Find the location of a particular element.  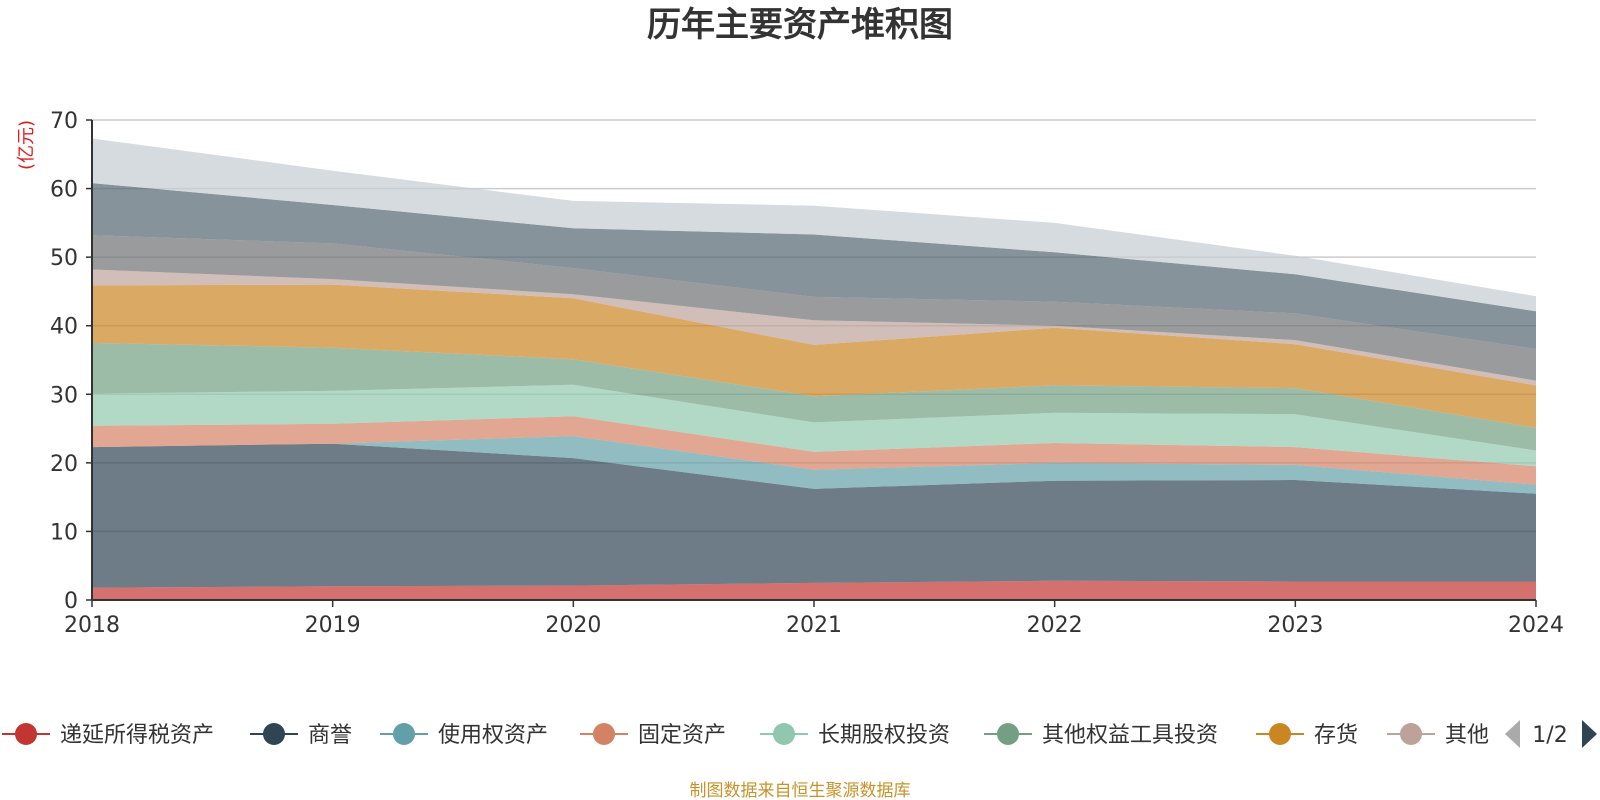

y-tick-label: 70 is located at coordinates (64, 121).